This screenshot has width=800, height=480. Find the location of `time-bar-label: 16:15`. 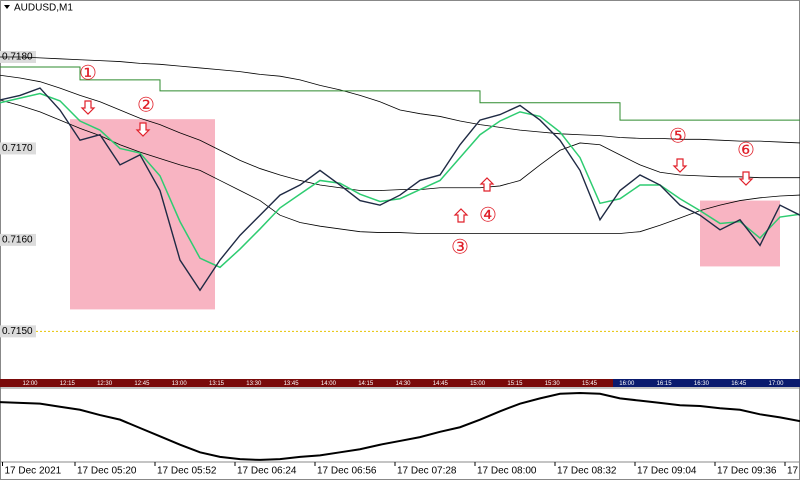

time-bar-label: 16:15 is located at coordinates (665, 384).